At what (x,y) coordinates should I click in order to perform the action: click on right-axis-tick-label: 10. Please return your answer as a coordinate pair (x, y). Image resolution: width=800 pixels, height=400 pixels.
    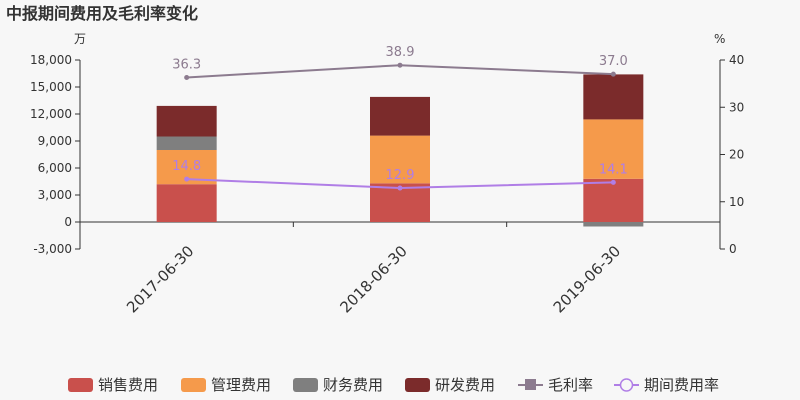
    Looking at the image, I should click on (736, 202).